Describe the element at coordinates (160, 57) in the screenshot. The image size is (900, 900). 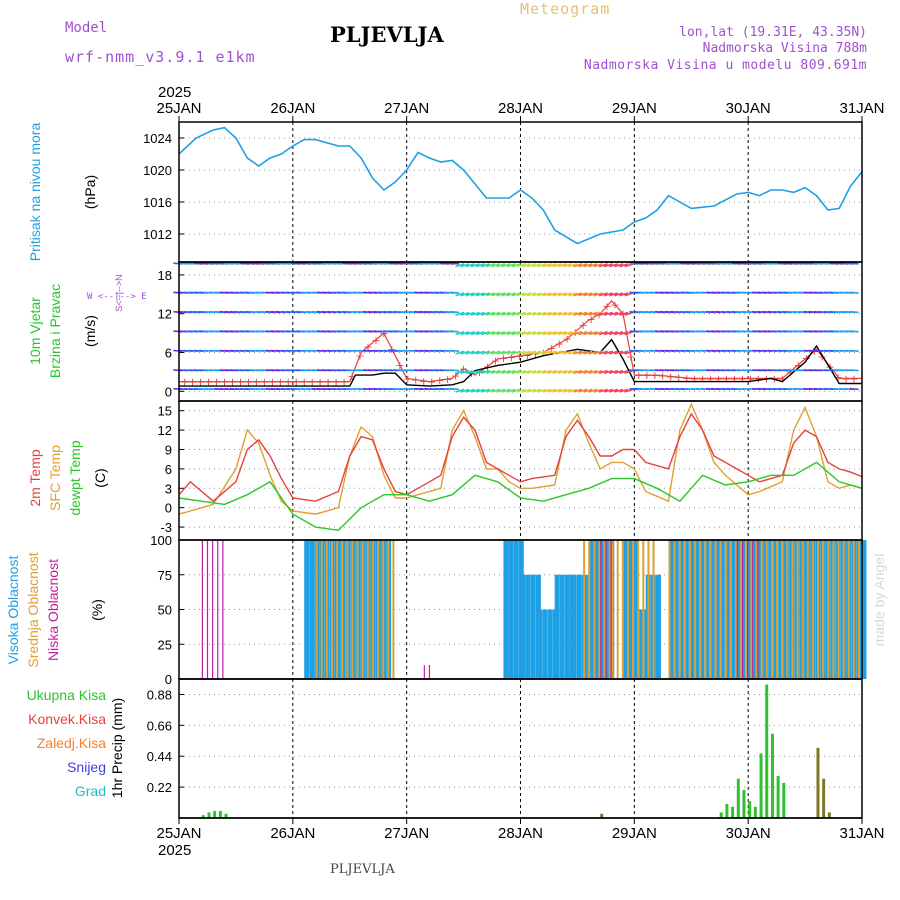
I see `model-name: wrf-nmm_v3.9.1 e1km` at that location.